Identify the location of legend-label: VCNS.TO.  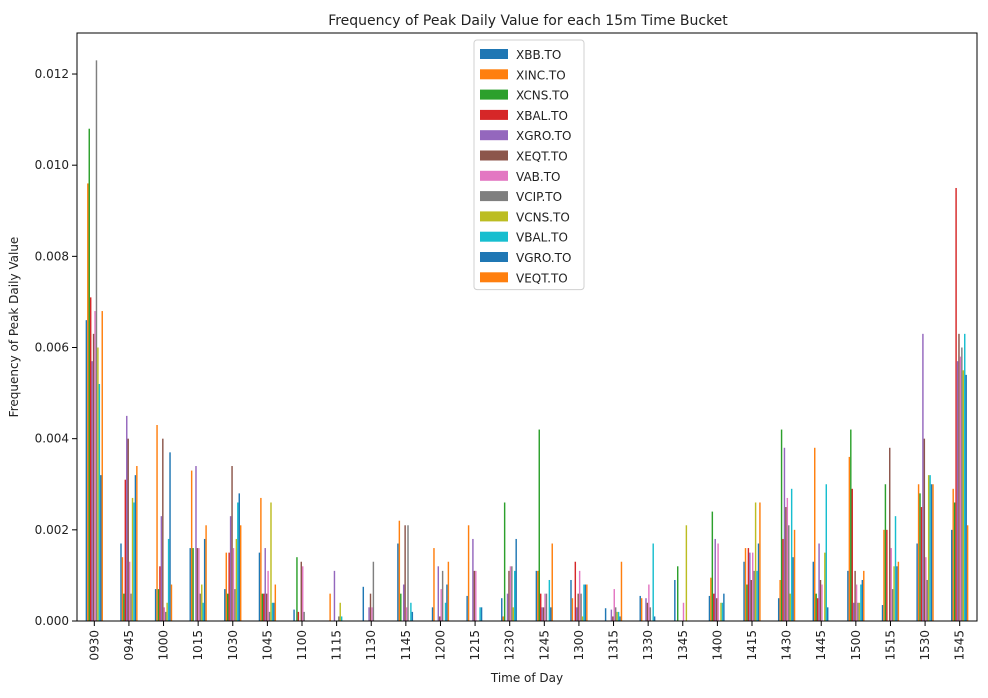
(543, 217).